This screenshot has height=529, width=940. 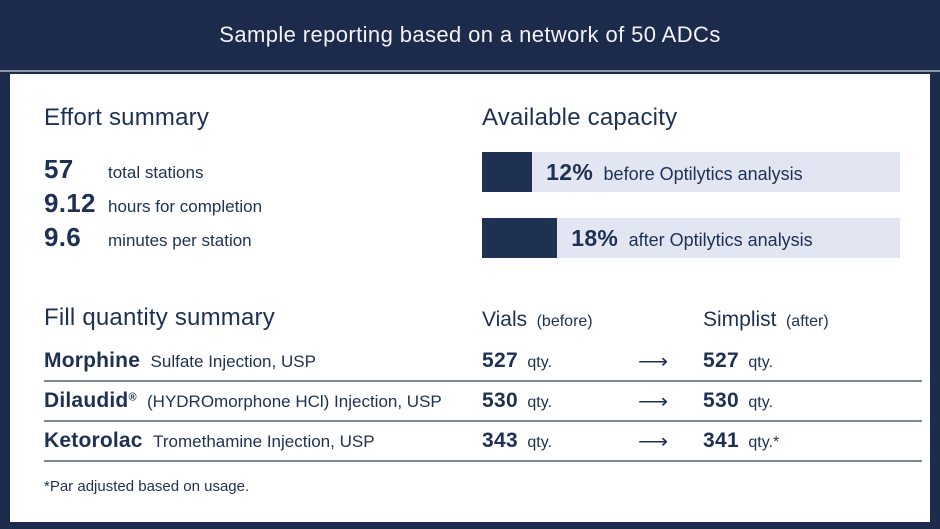 What do you see at coordinates (500, 440) in the screenshot?
I see `qty-value: 343` at bounding box center [500, 440].